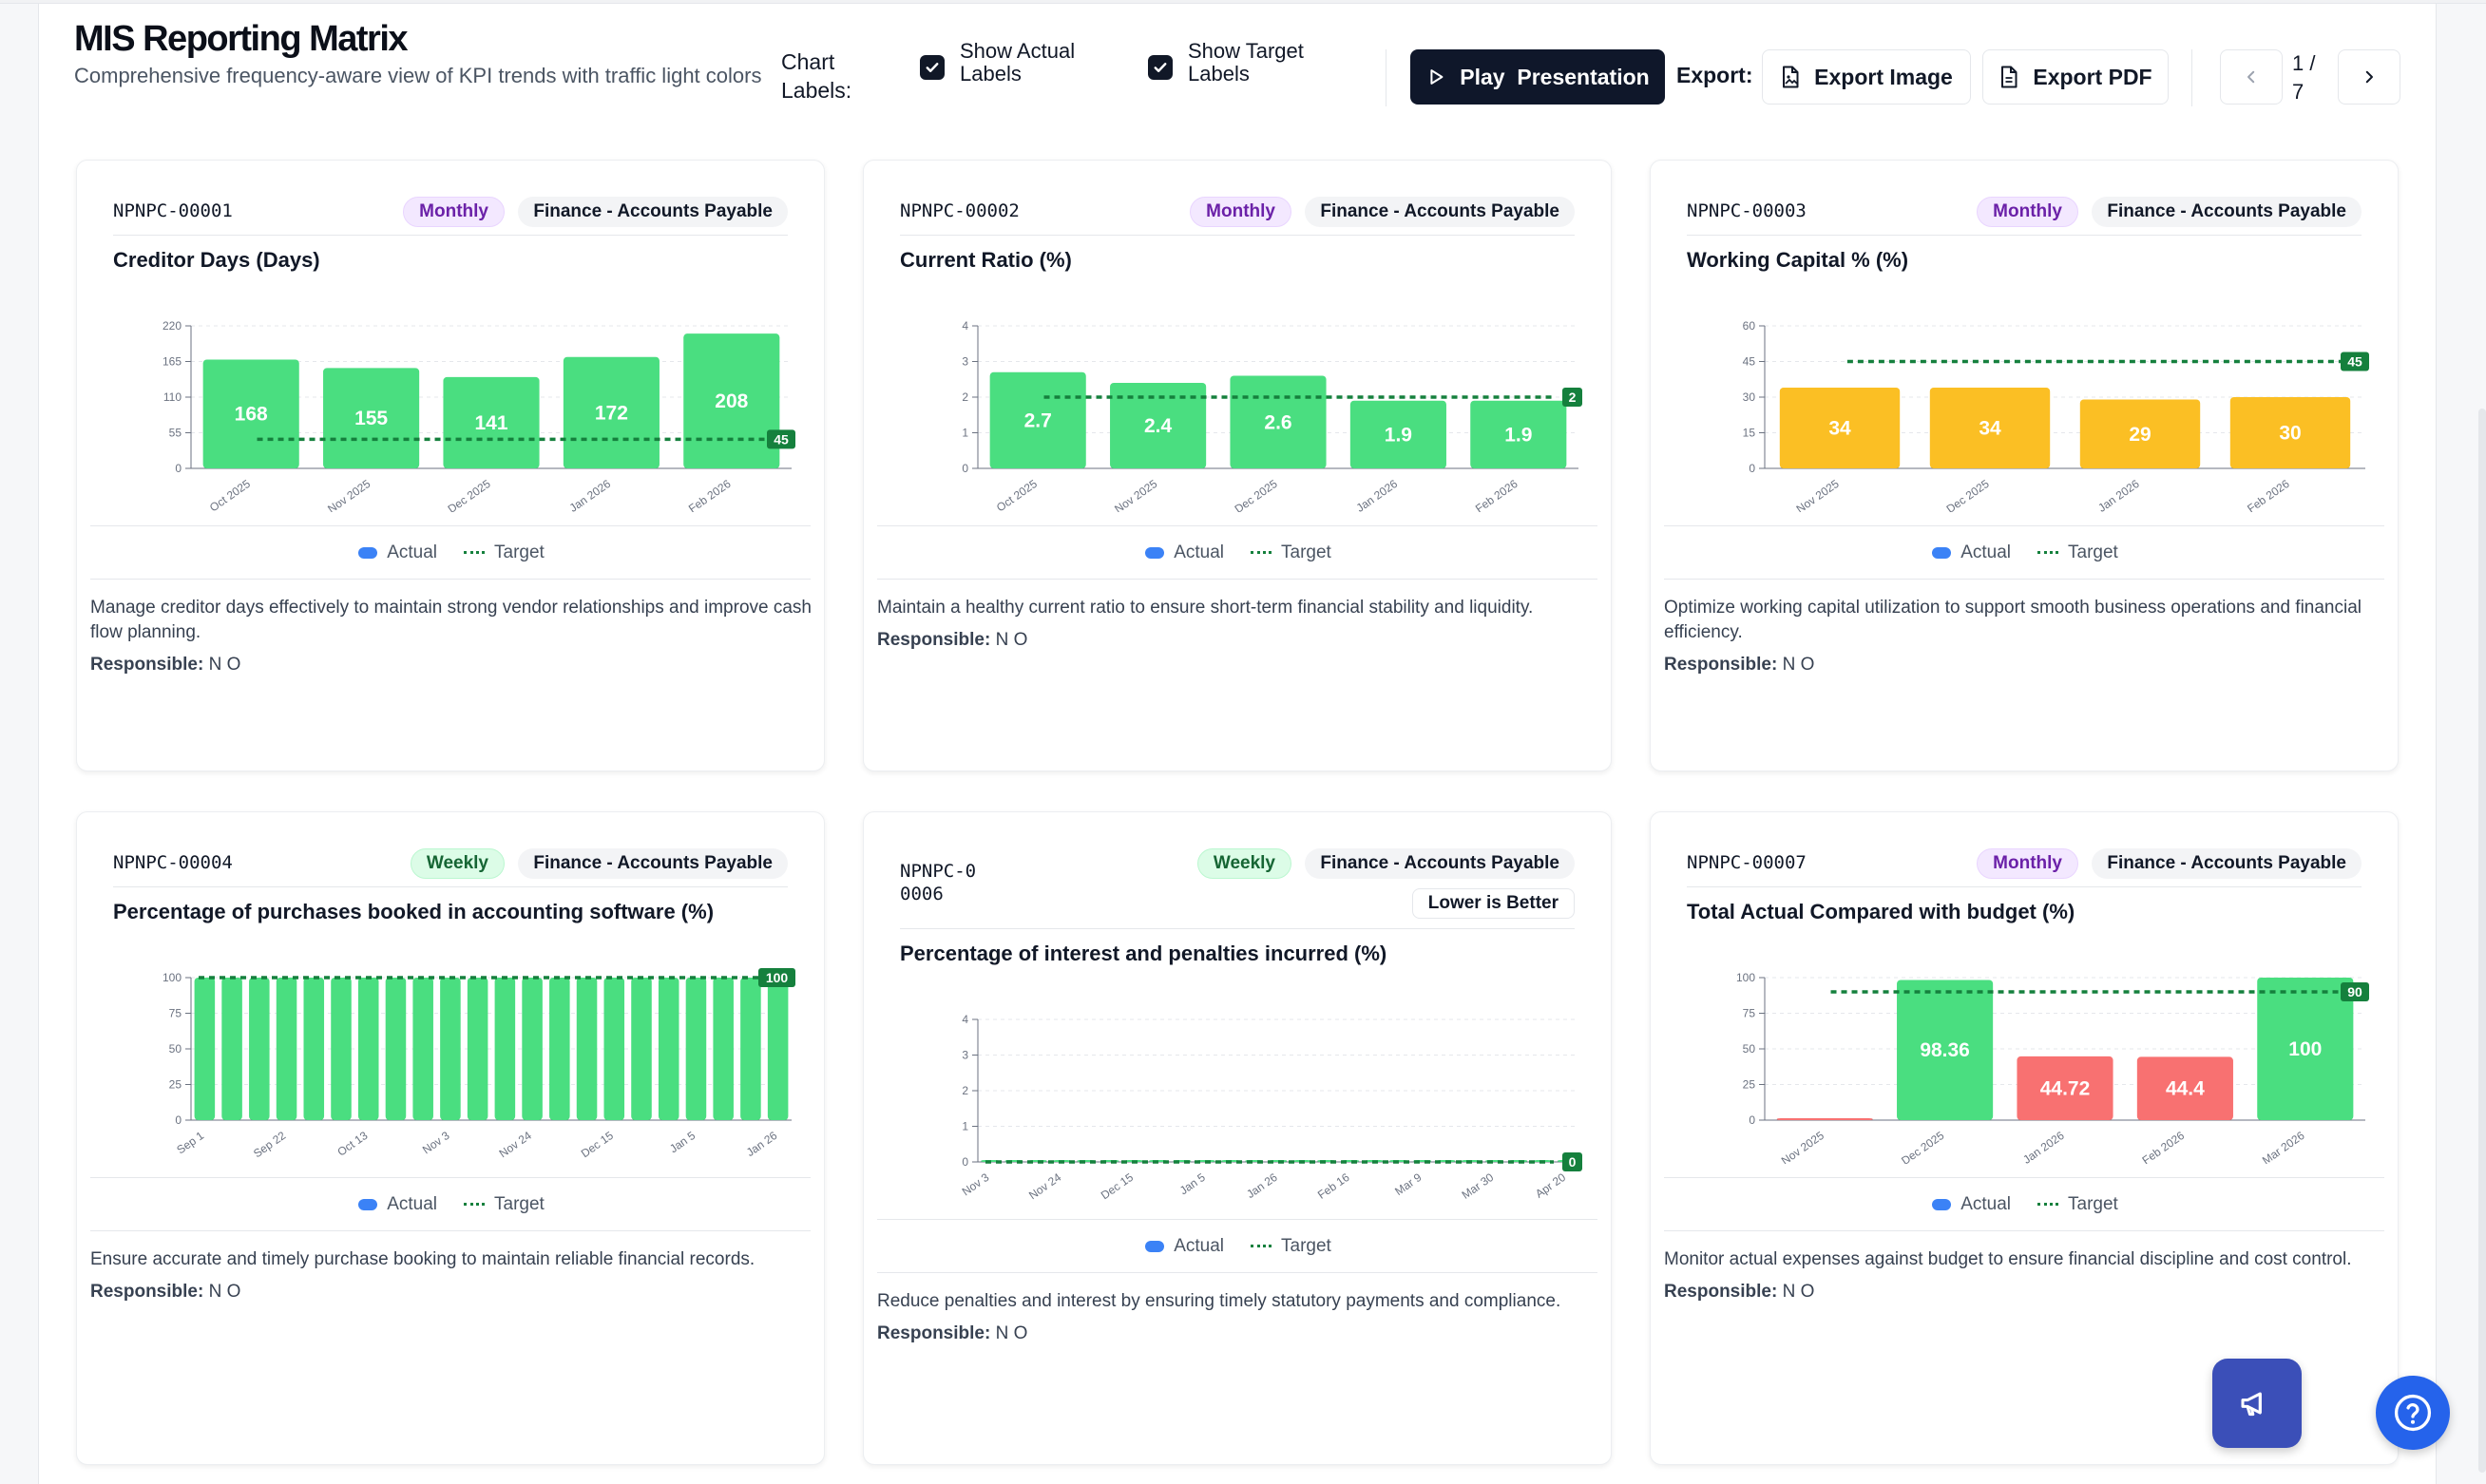  What do you see at coordinates (1011, 640) in the screenshot?
I see `responsible-value: N O` at bounding box center [1011, 640].